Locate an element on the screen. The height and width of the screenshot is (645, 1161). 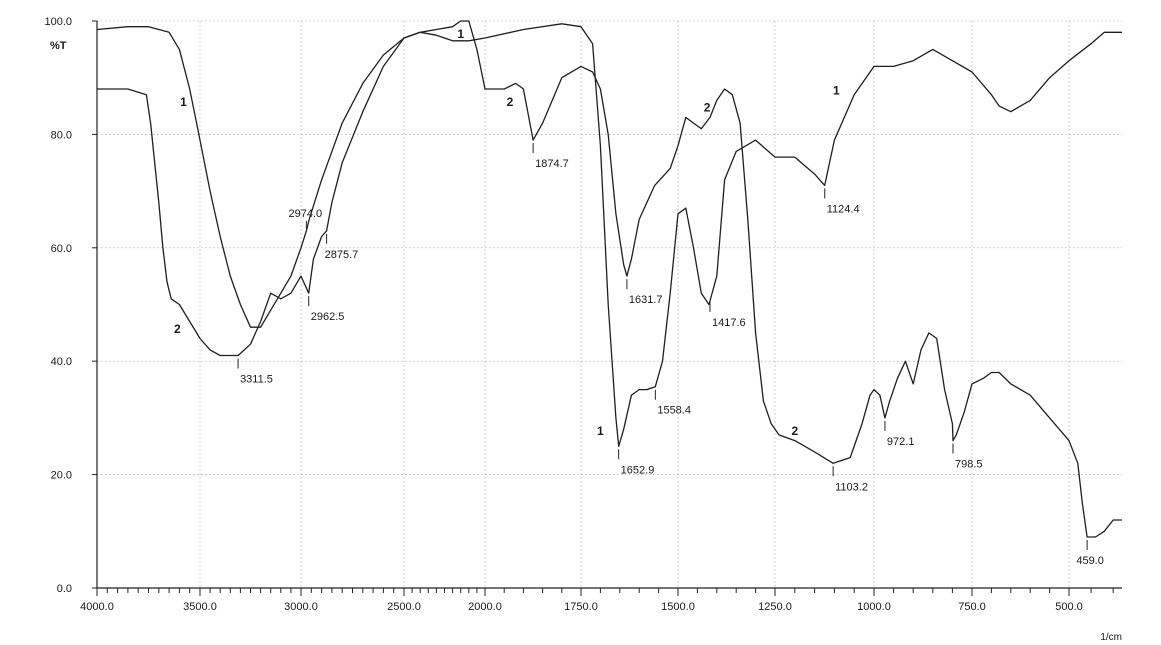
peak-label: 2962.5 is located at coordinates (328, 317).